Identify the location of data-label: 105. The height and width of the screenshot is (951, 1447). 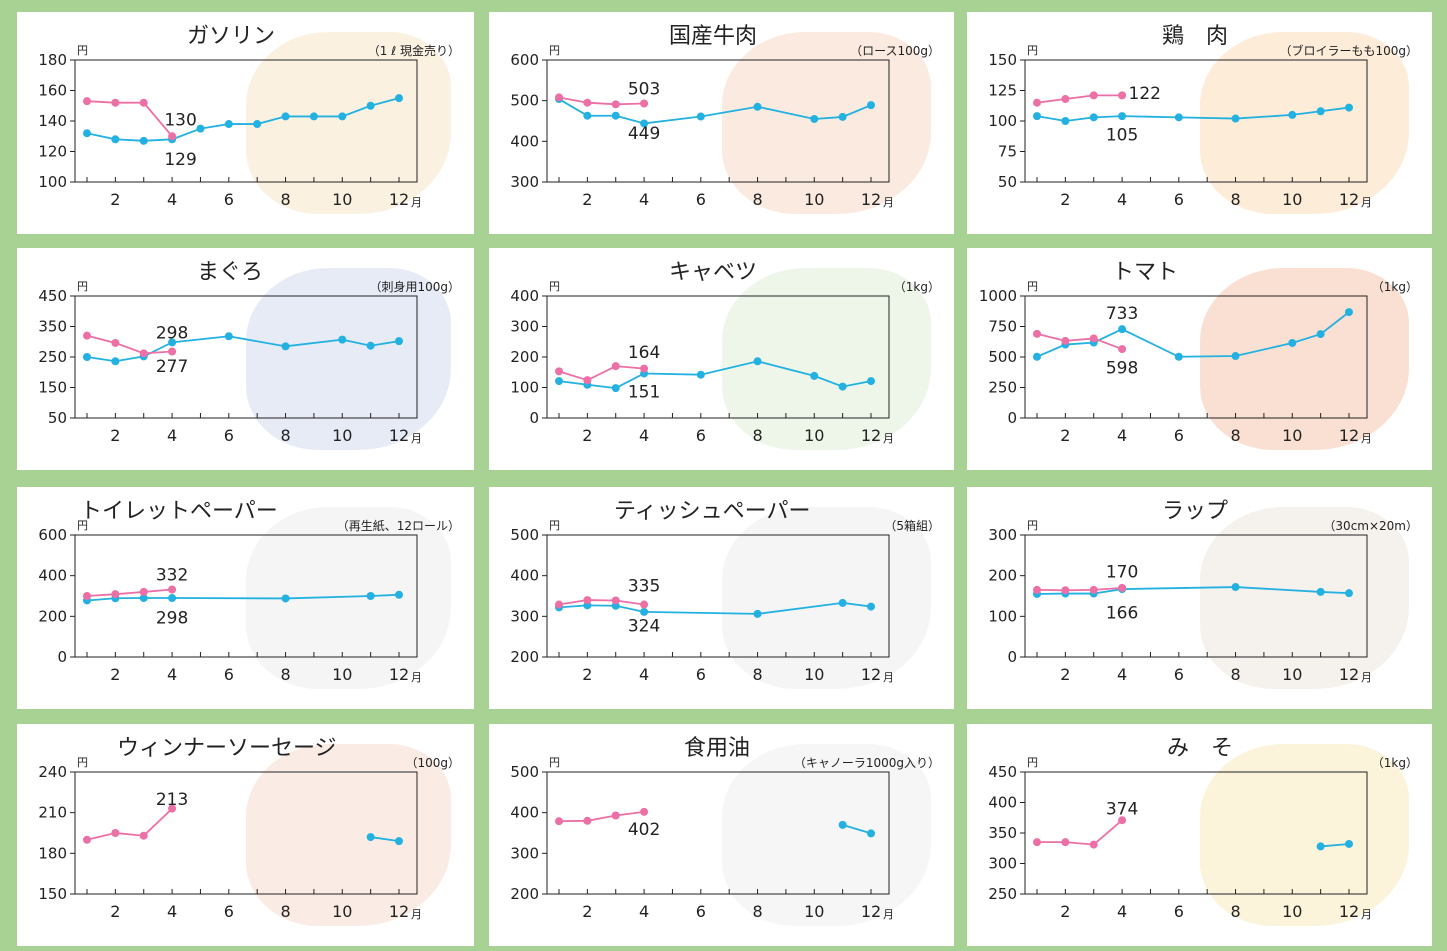
(1122, 135).